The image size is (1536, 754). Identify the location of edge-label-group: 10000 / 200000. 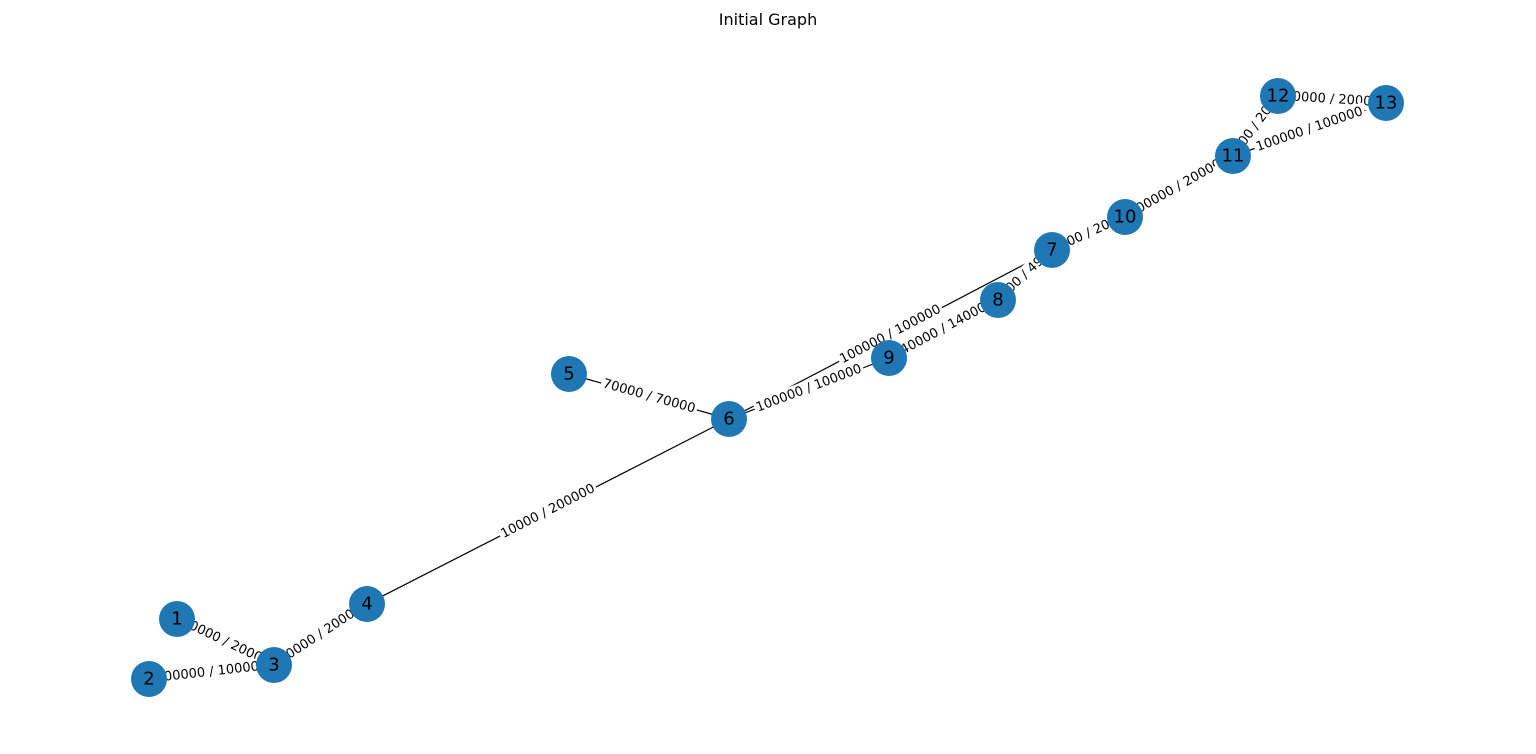
(548, 511).